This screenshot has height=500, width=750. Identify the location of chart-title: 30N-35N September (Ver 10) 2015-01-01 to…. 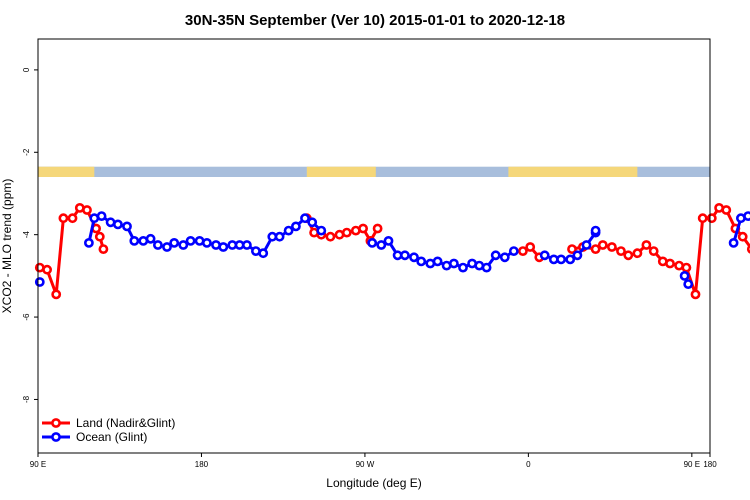
(375, 20).